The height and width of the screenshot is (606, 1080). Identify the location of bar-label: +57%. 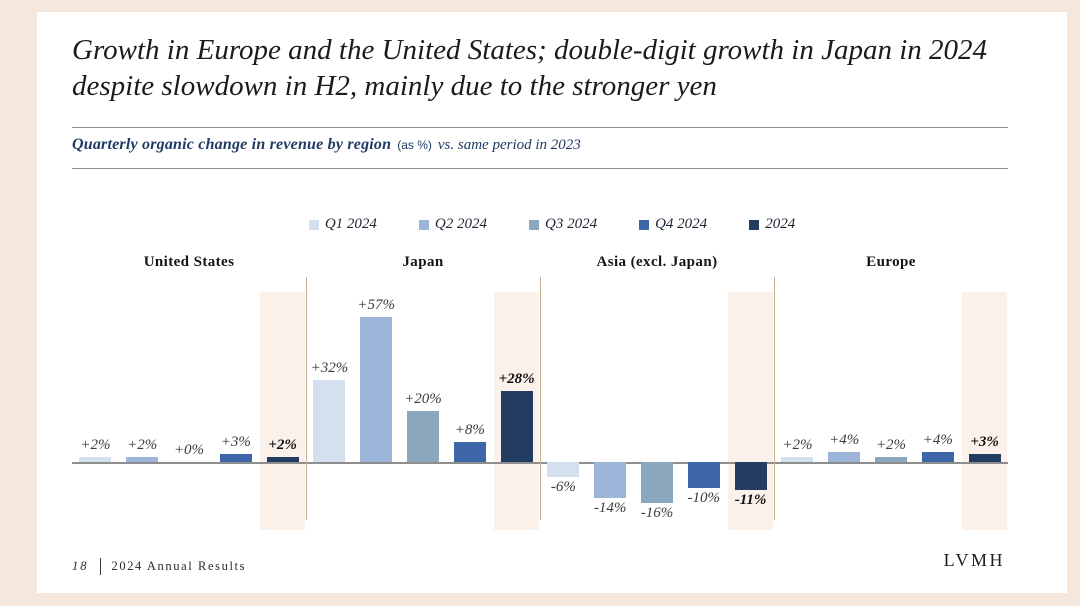
(376, 304).